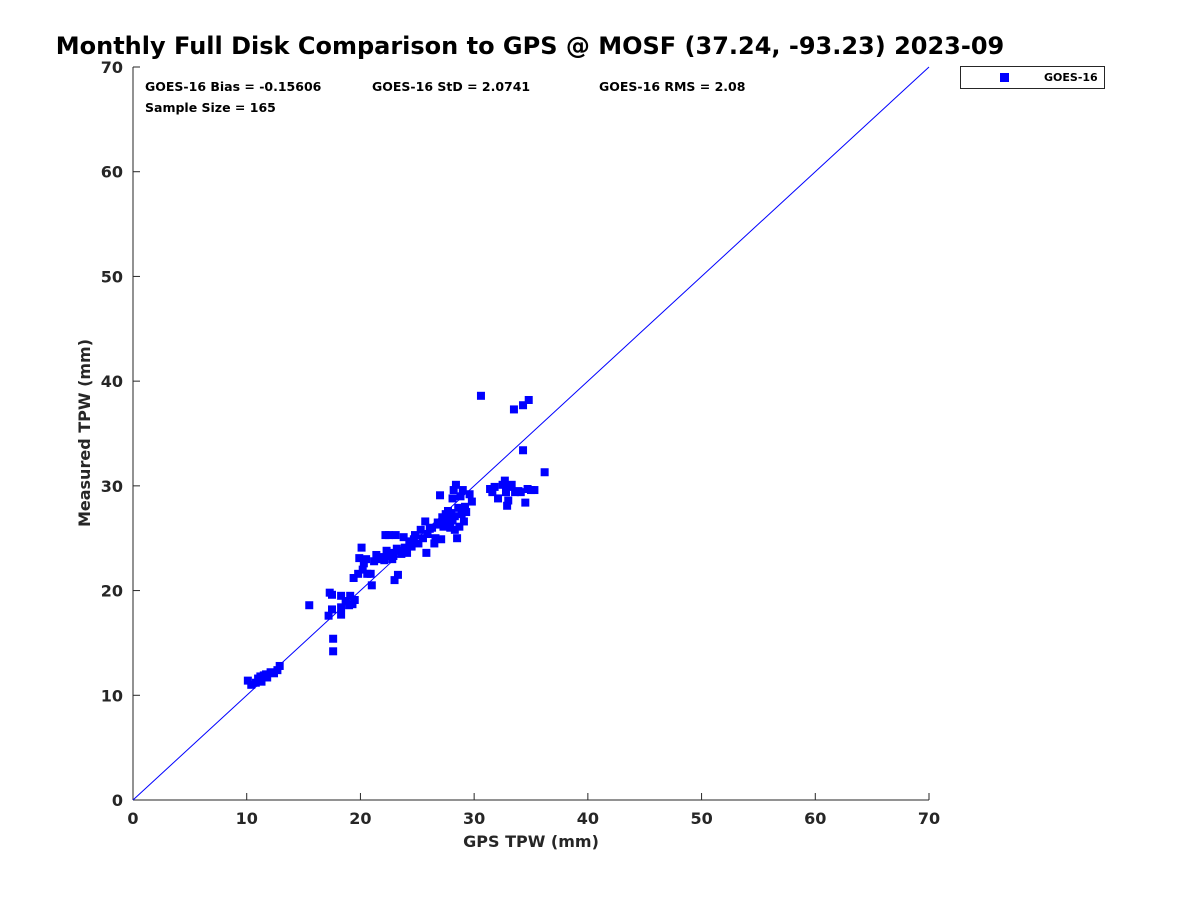 This screenshot has width=1200, height=900. I want to click on x-tick-label: 70, so click(929, 818).